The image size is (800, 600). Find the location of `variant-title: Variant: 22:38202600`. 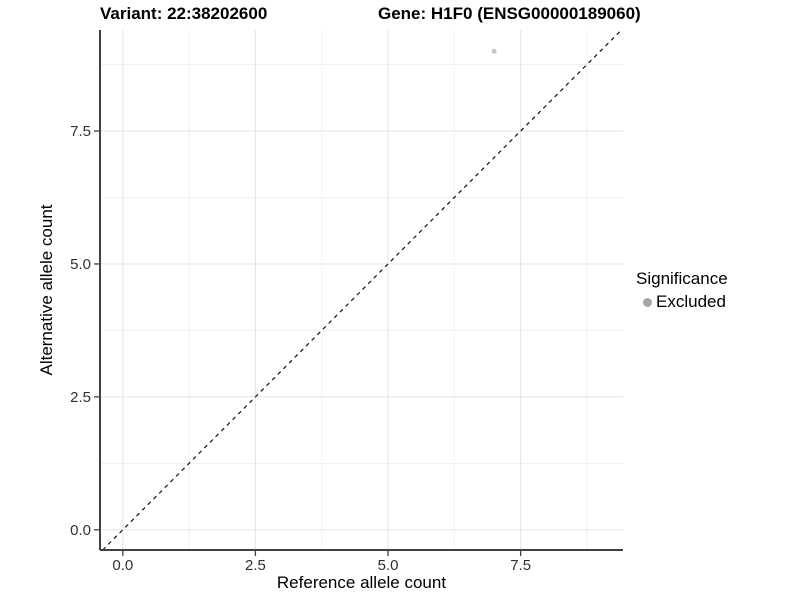

variant-title: Variant: 22:38202600 is located at coordinates (184, 13).